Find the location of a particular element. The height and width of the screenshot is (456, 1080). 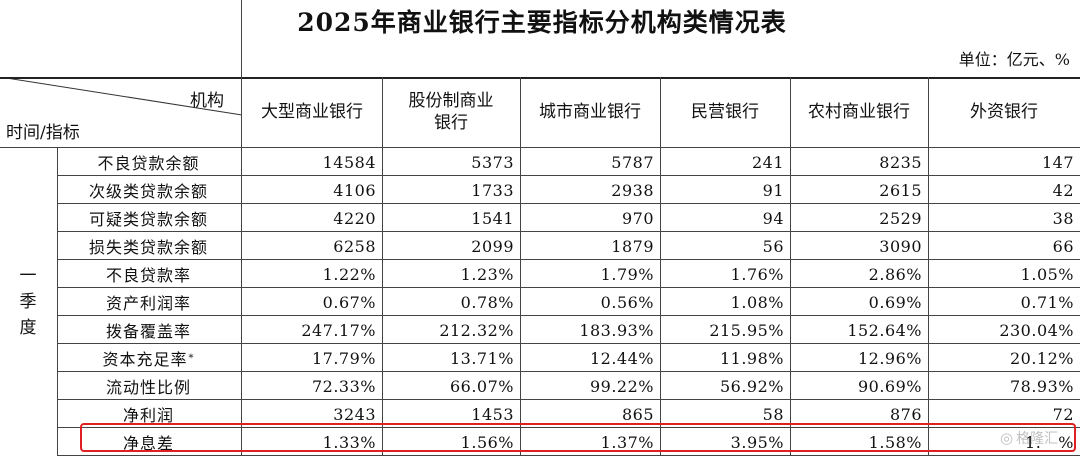

column-header-text: 民营银行 is located at coordinates (725, 112).